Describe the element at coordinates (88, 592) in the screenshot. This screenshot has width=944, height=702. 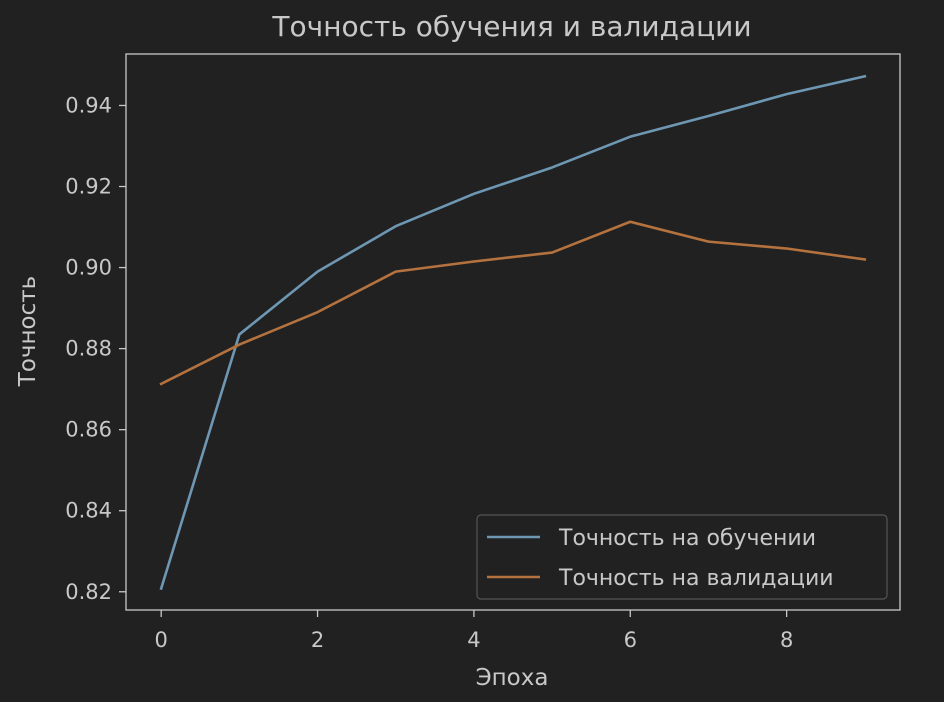
I see `y-tick-label: 0.82` at that location.